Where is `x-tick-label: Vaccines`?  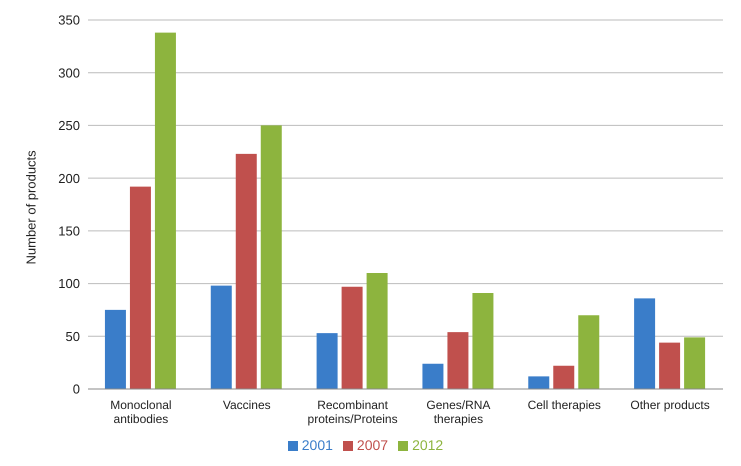 x-tick-label: Vaccines is located at coordinates (246, 405).